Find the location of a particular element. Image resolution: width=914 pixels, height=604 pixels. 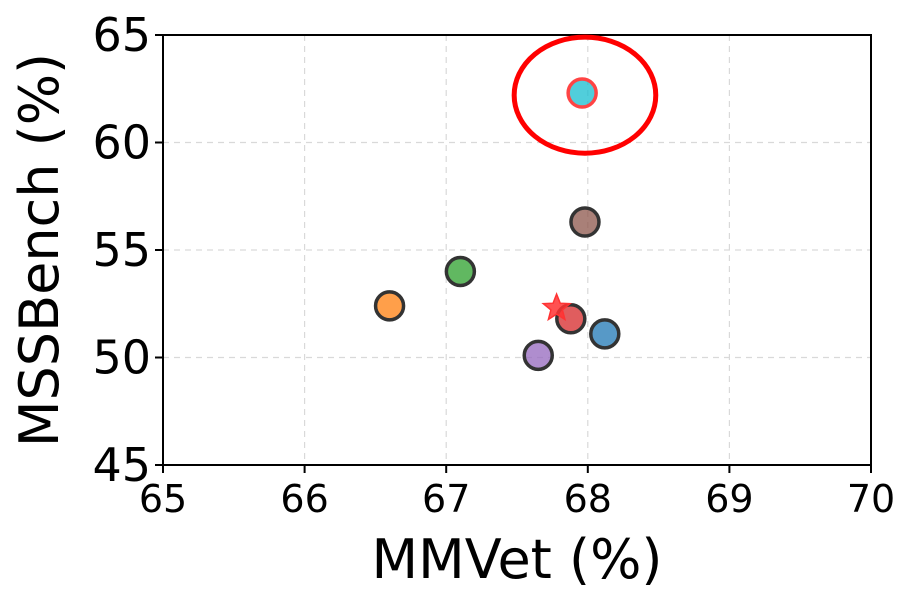

x-tick-label: 69 is located at coordinates (729, 499).